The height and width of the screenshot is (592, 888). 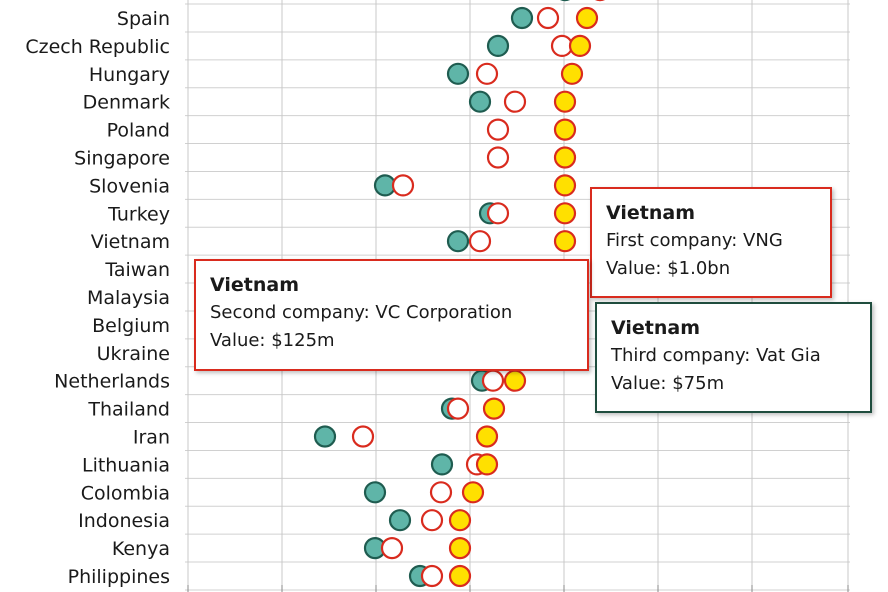 What do you see at coordinates (138, 214) in the screenshot?
I see `country-label: Turkey` at bounding box center [138, 214].